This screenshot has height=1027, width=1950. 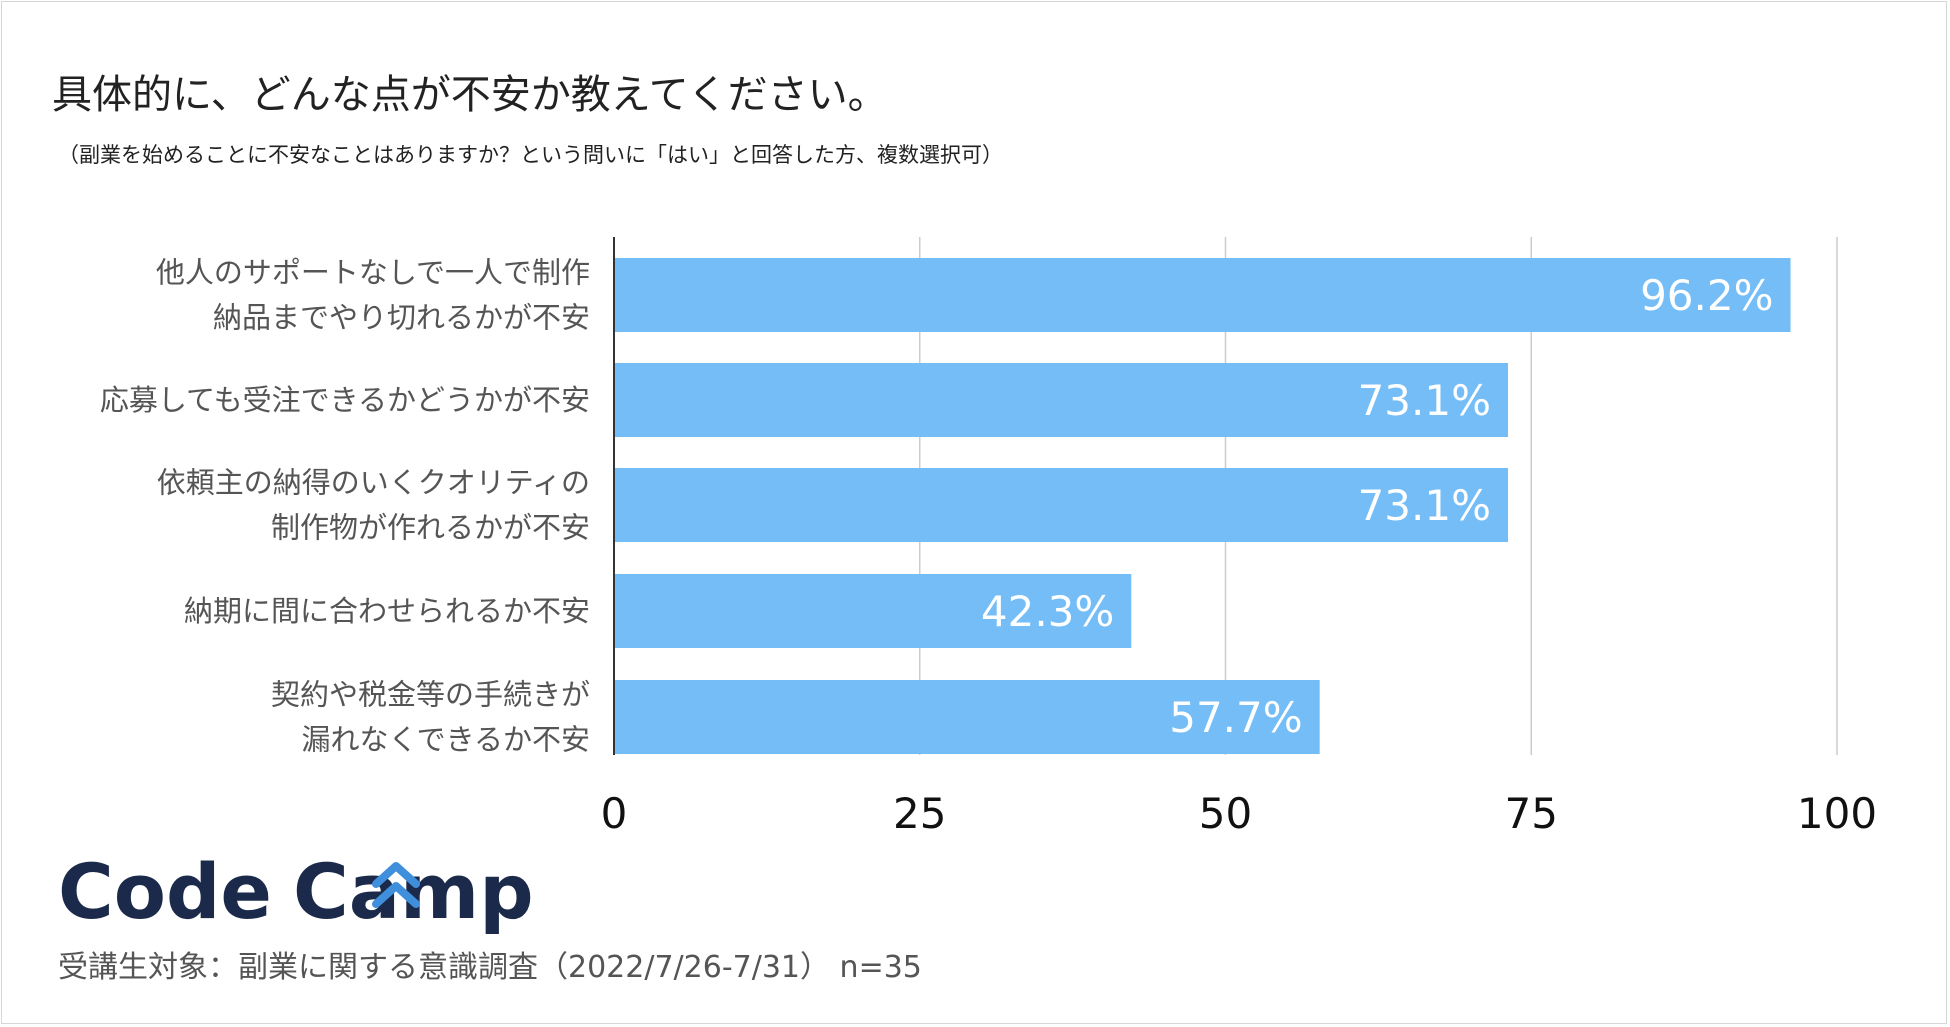 What do you see at coordinates (430, 528) in the screenshot?
I see `category-label: 制作物が作れるかが不安` at bounding box center [430, 528].